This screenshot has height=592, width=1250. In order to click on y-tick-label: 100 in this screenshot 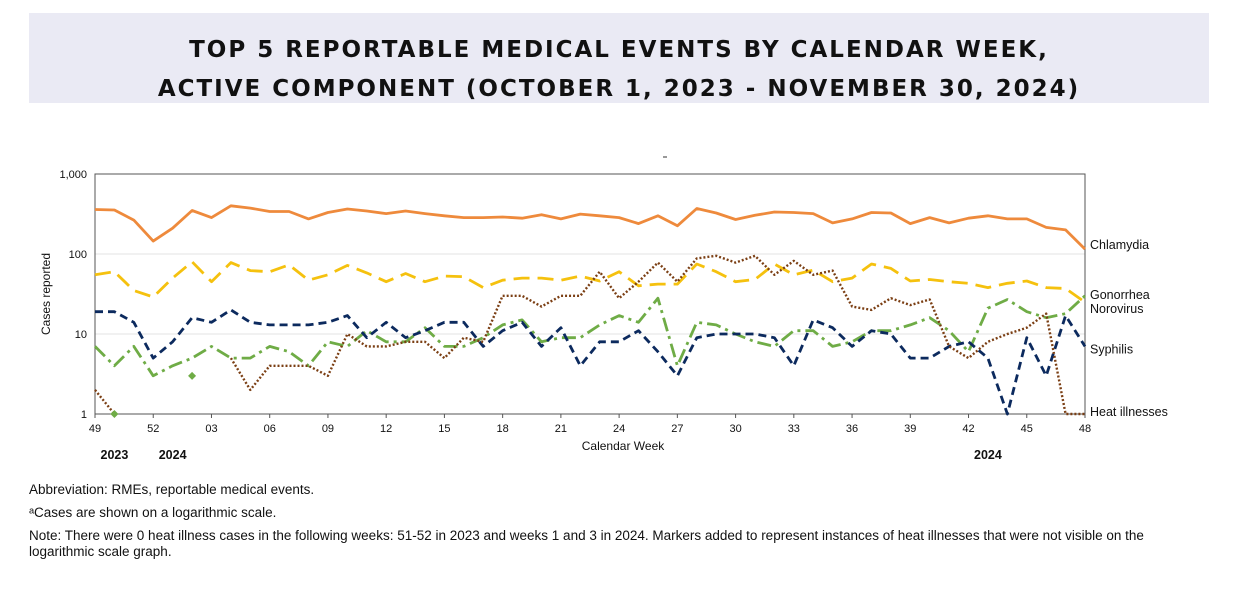, I will do `click(78, 255)`.